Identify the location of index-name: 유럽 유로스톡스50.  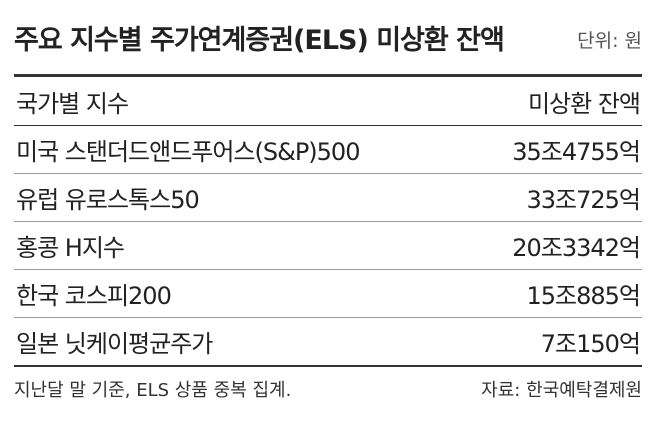
(108, 200).